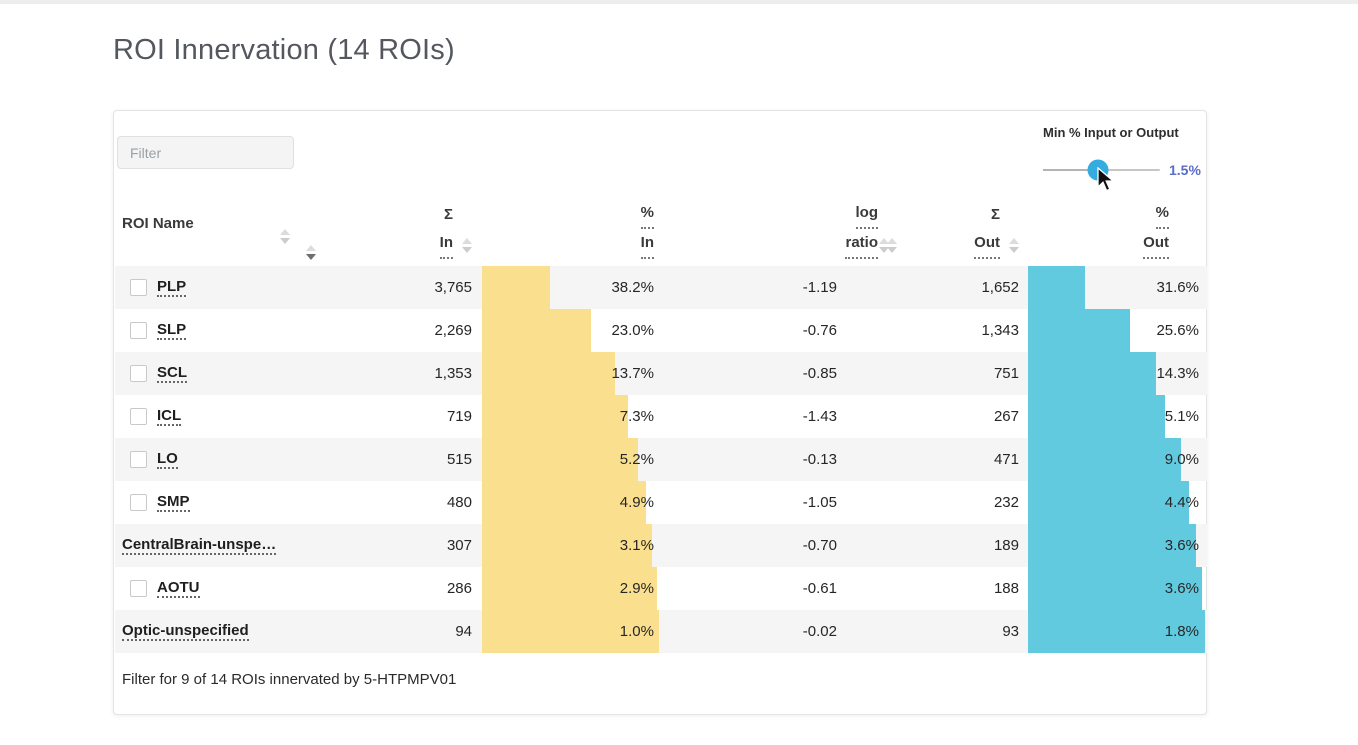 This screenshot has height=745, width=1358. I want to click on slider-value: 1.5%, so click(1185, 170).